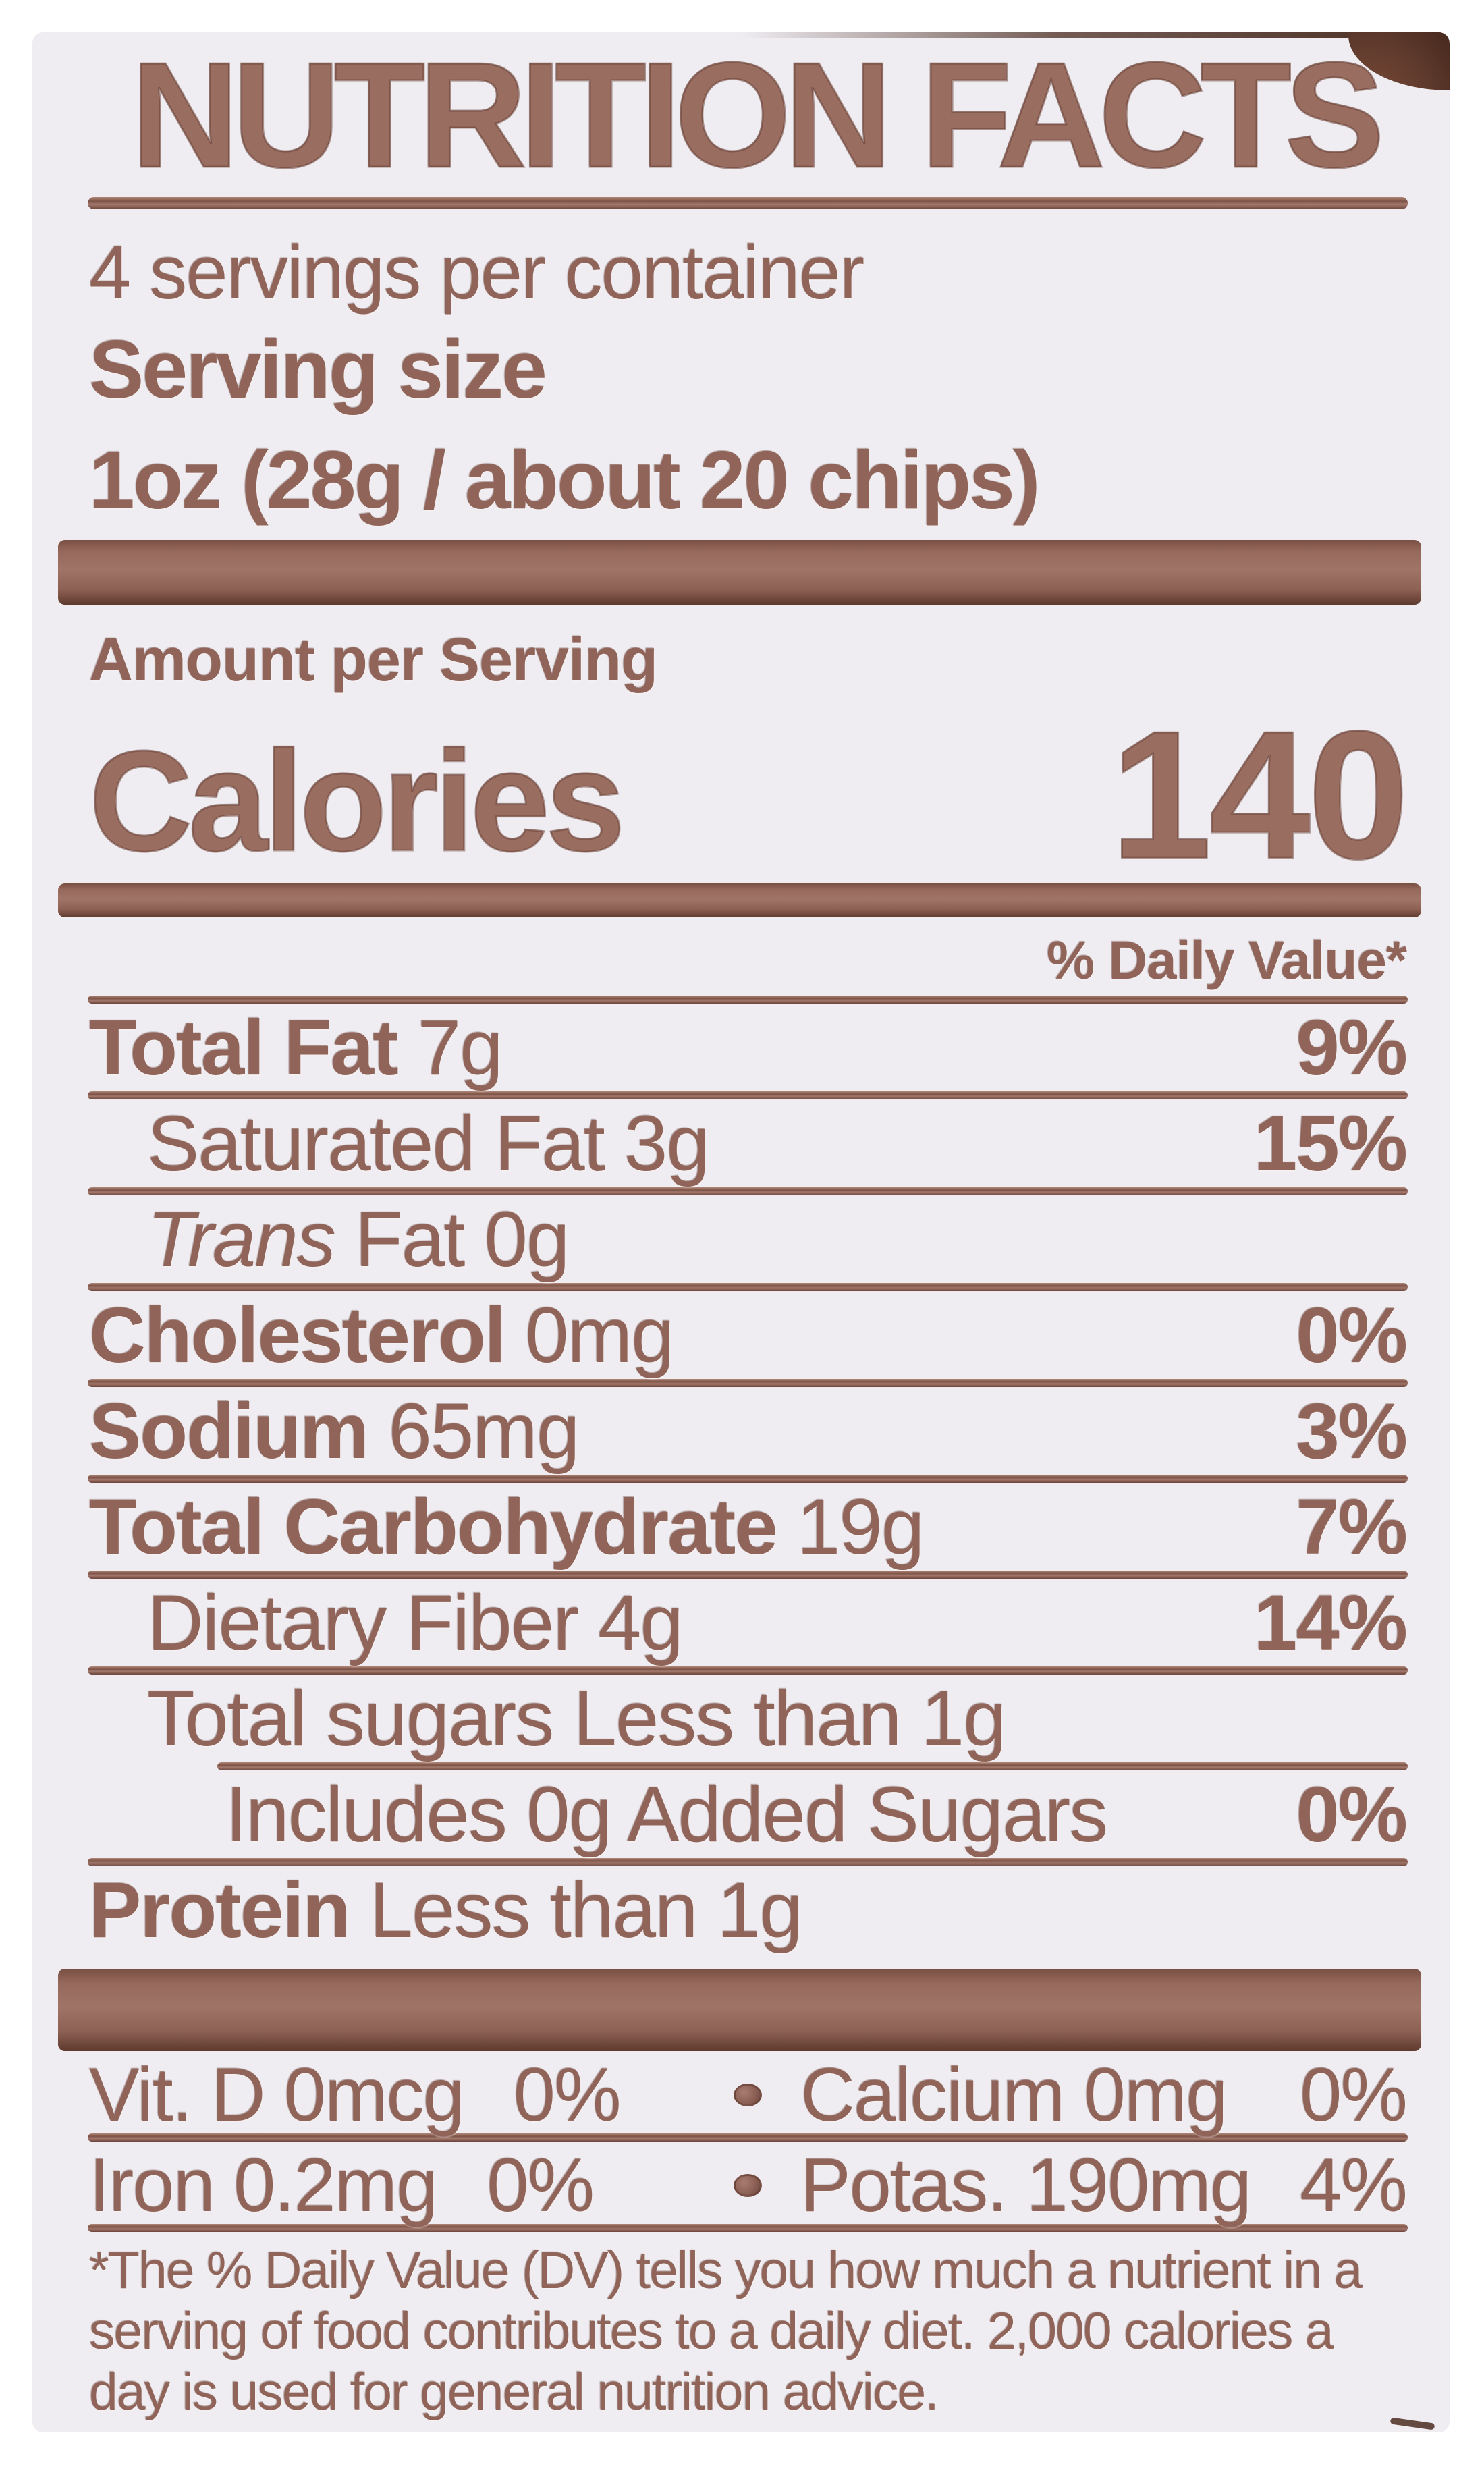 The height and width of the screenshot is (2477, 1484). What do you see at coordinates (476, 272) in the screenshot?
I see `servings-per-container: 4 servings per container` at bounding box center [476, 272].